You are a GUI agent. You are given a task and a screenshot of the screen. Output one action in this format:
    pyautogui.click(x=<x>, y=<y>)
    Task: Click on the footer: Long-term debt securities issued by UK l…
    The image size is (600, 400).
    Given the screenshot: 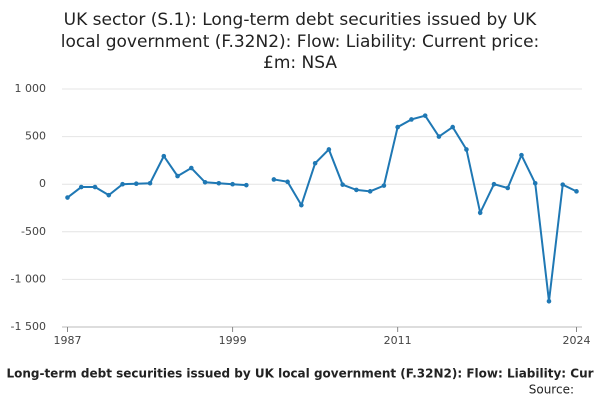 What is the action you would take?
    pyautogui.click(x=299, y=374)
    